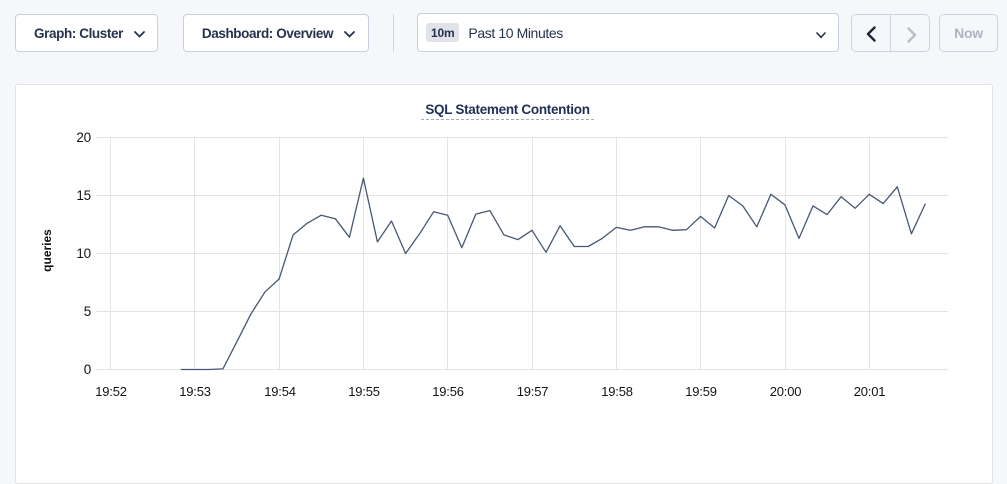 The width and height of the screenshot is (1007, 484). Describe the element at coordinates (448, 391) in the screenshot. I see `svg-text: 19:56` at that location.